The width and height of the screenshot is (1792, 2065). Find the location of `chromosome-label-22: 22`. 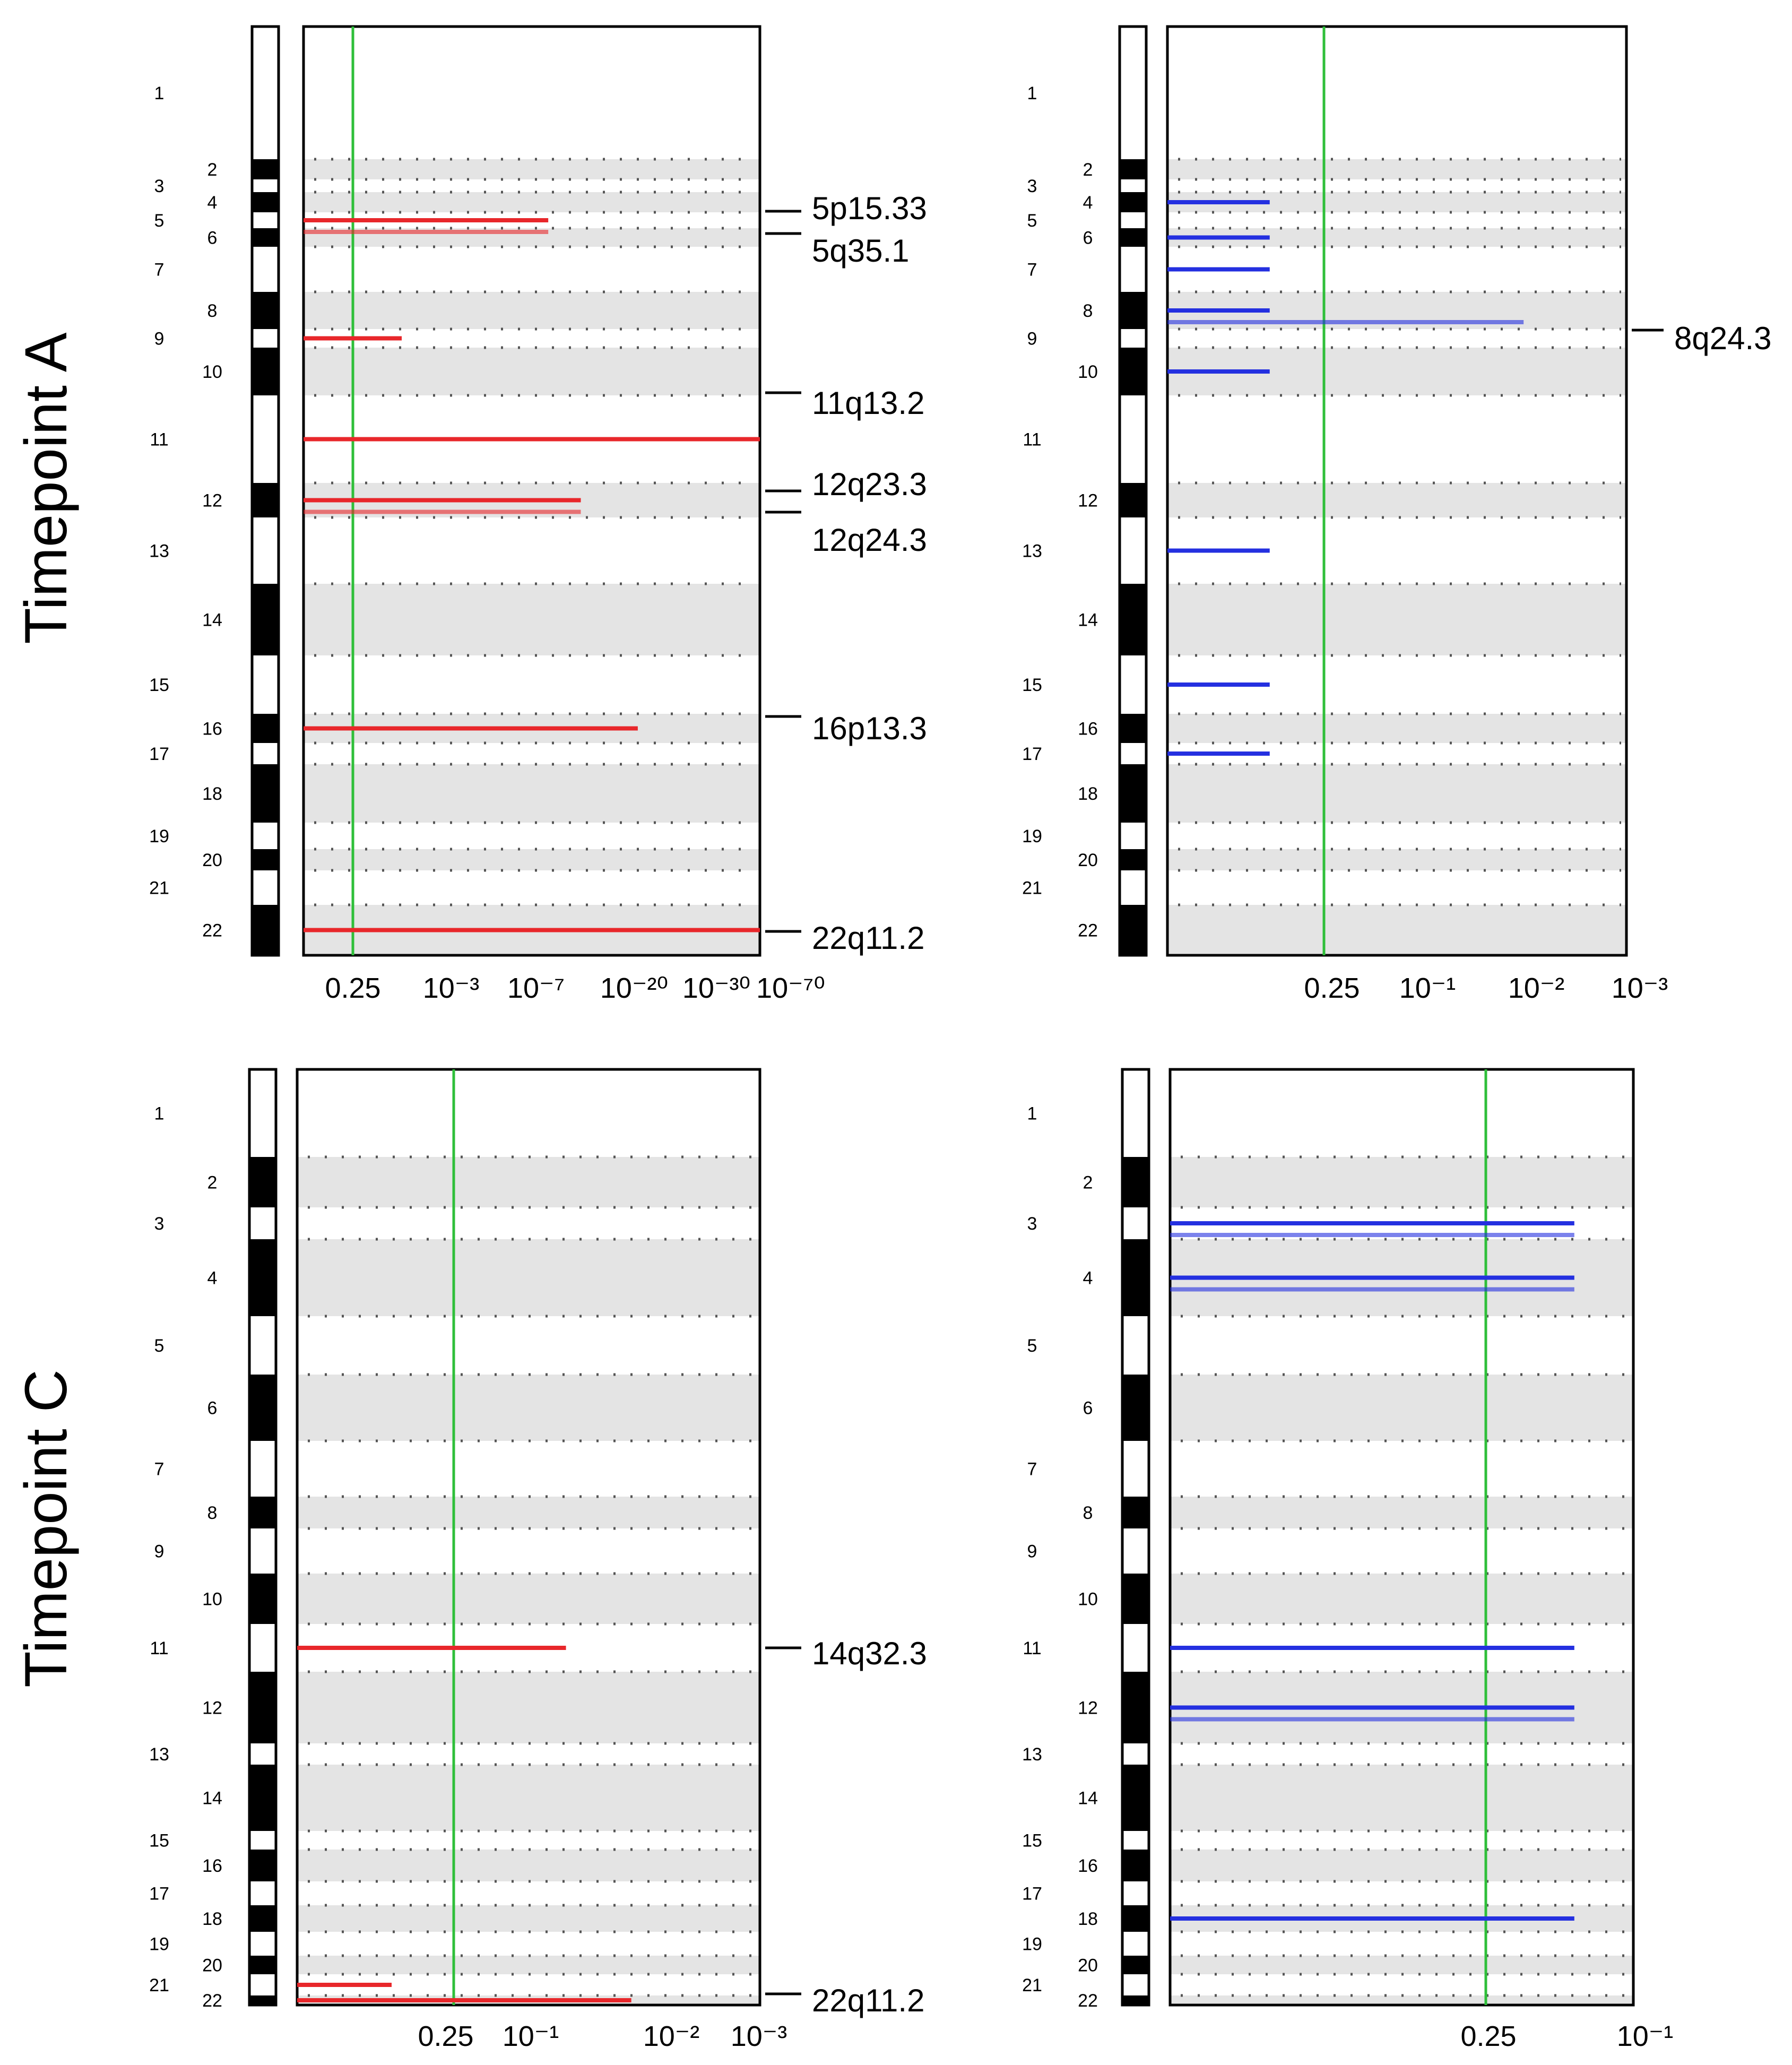

chromosome-label-22: 22 is located at coordinates (1088, 931).